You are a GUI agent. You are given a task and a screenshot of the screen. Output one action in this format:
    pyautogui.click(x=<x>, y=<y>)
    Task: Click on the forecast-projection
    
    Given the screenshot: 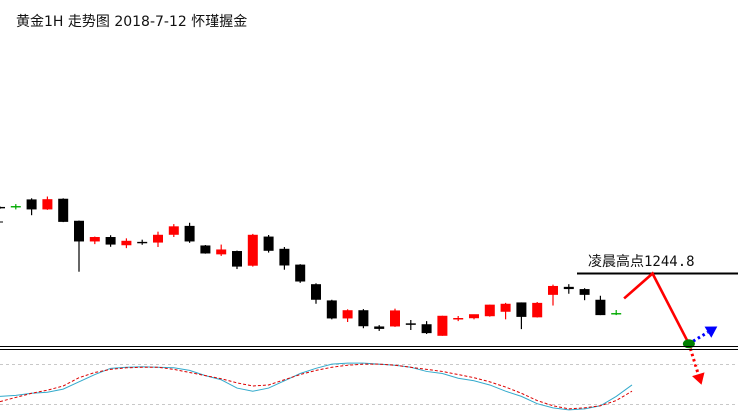 What is the action you would take?
    pyautogui.click(x=670, y=328)
    